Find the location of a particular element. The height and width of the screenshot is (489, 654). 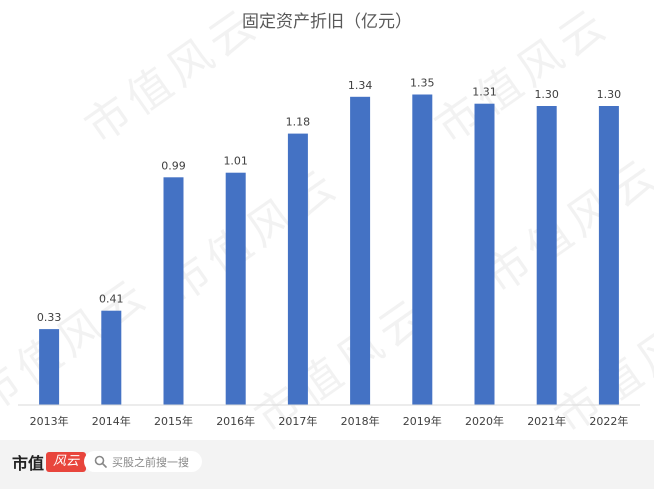

data-label: 0.33 is located at coordinates (49, 317).